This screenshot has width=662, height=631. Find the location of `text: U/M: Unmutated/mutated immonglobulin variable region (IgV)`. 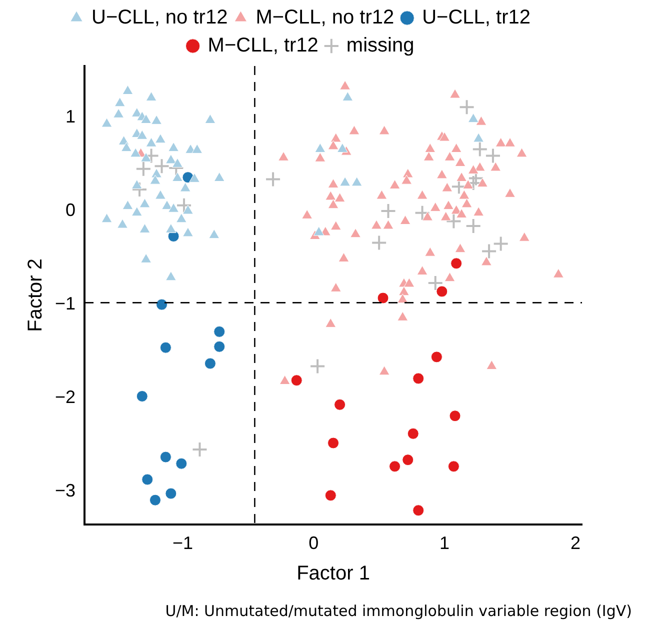

text: U/M: Unmutated/mutated immonglobulin variable region (IgV) is located at coordinates (398, 611).